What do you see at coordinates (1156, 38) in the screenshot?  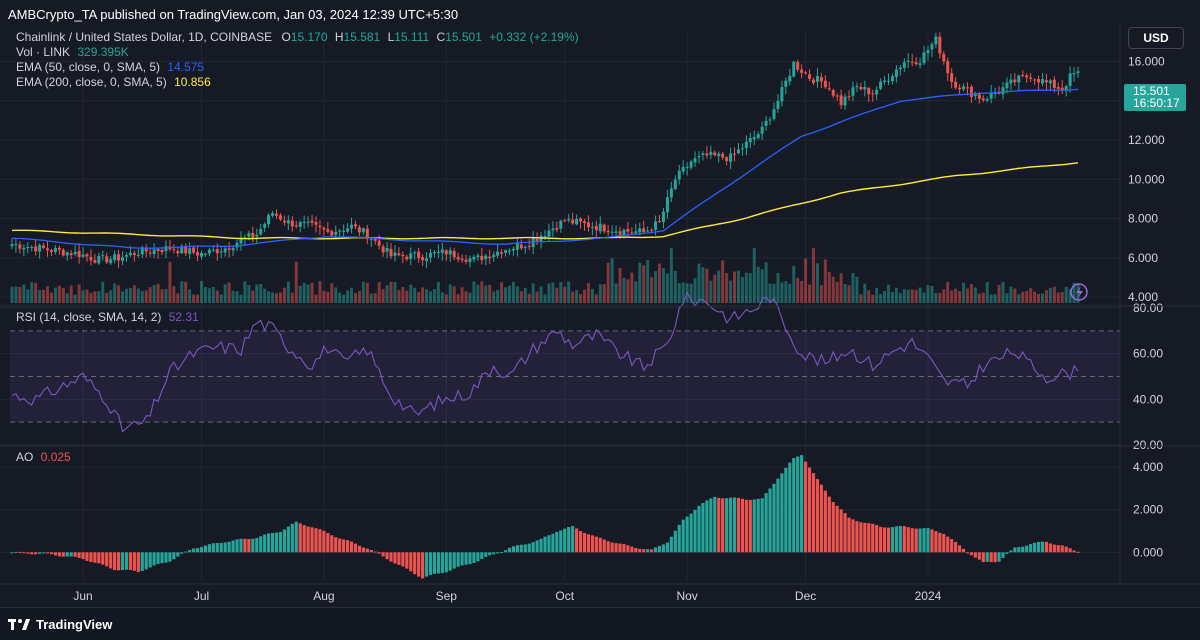 I see `currency-button: USD` at bounding box center [1156, 38].